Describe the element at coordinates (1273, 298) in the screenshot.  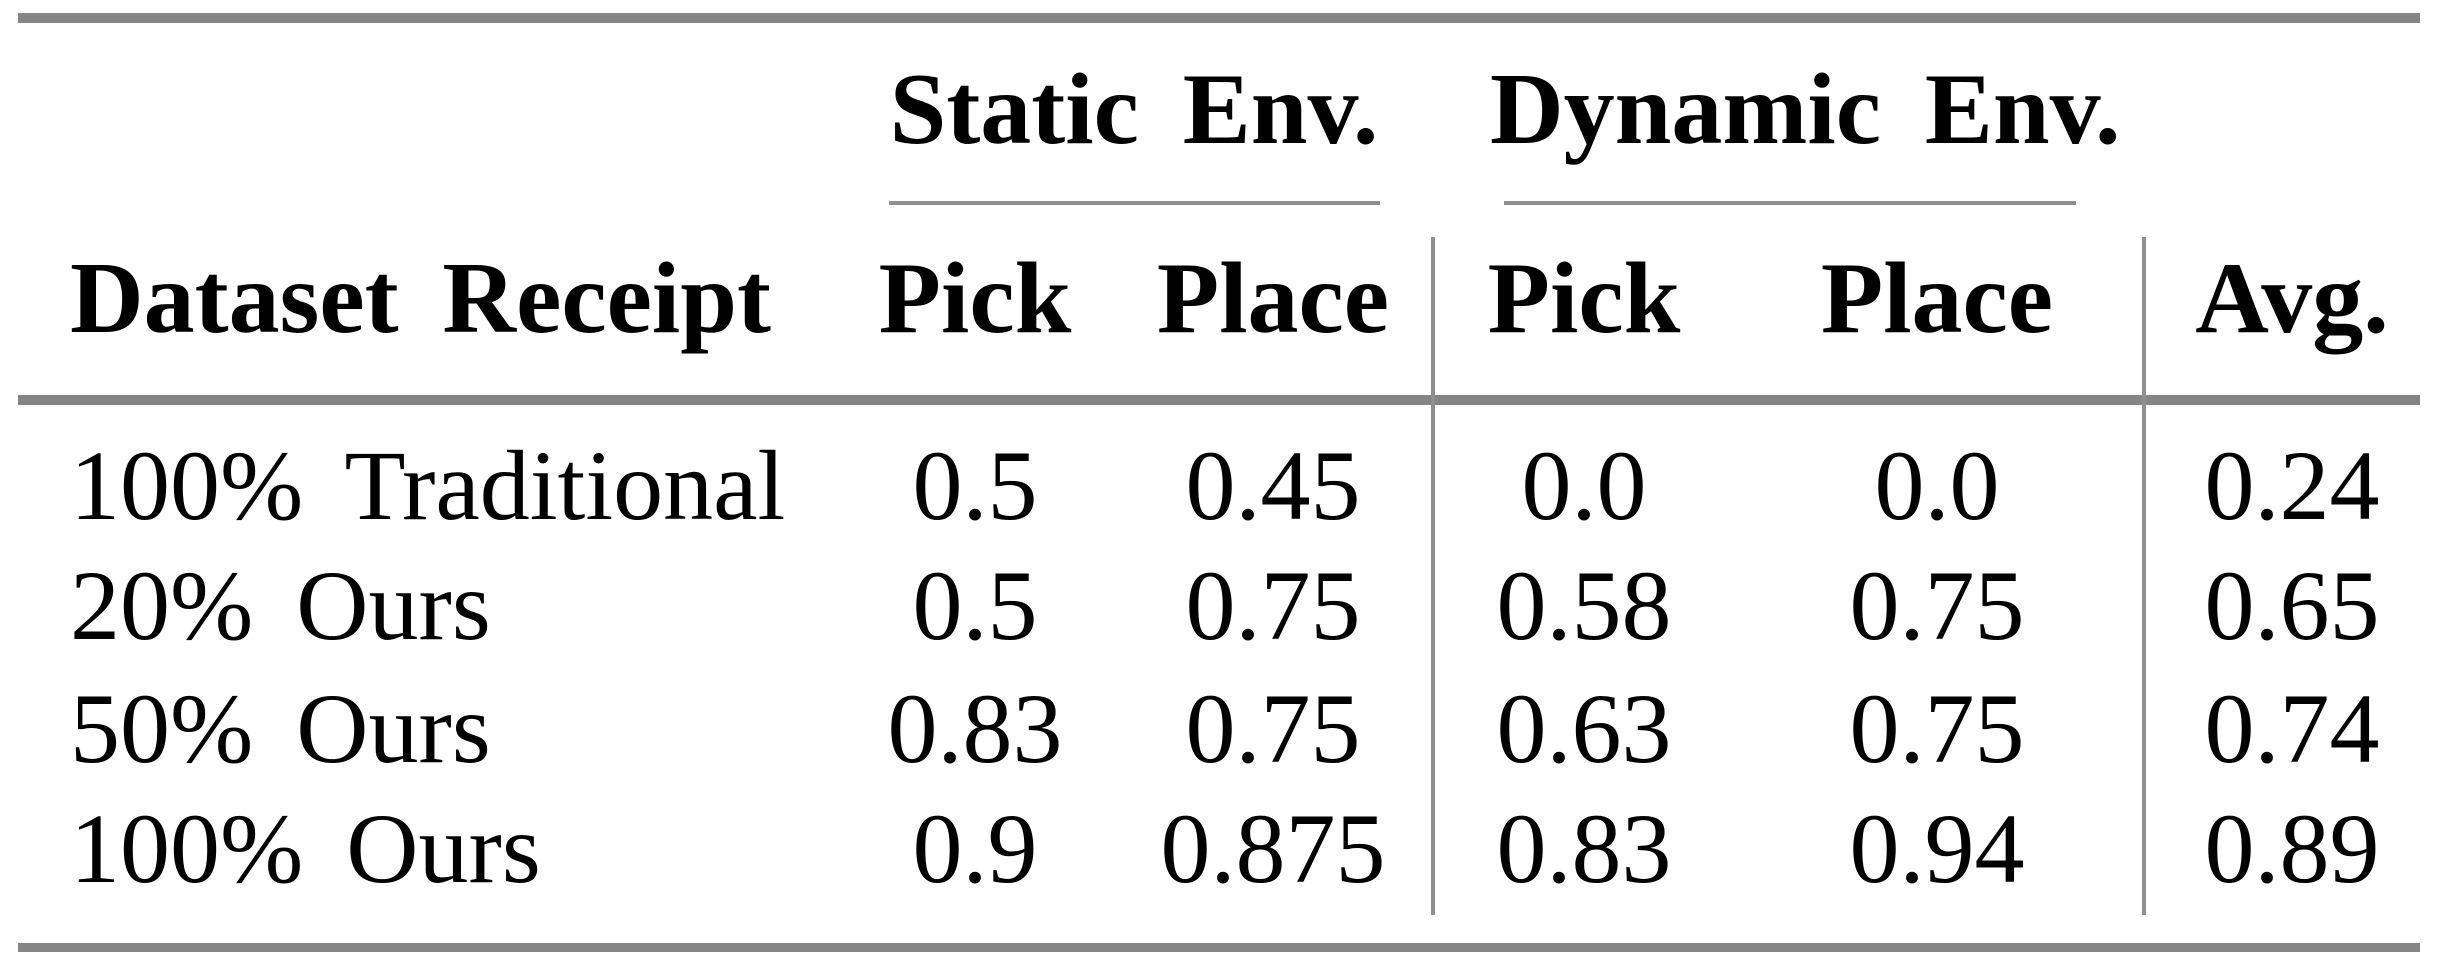
I see `header-static-place: Place` at that location.